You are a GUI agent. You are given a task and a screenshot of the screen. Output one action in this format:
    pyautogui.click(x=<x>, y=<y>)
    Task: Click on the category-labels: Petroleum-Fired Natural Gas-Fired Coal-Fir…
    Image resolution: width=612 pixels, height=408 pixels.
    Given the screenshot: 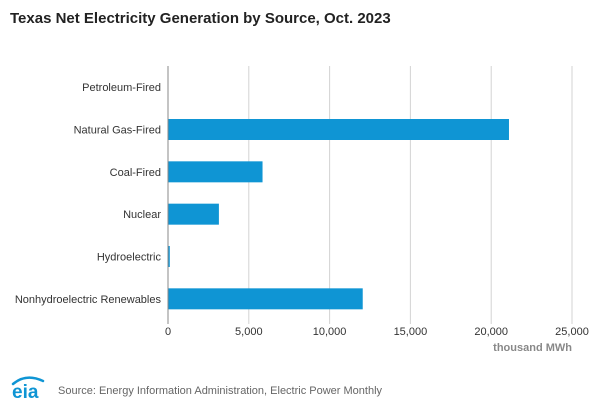 What is the action you would take?
    pyautogui.click(x=88, y=194)
    